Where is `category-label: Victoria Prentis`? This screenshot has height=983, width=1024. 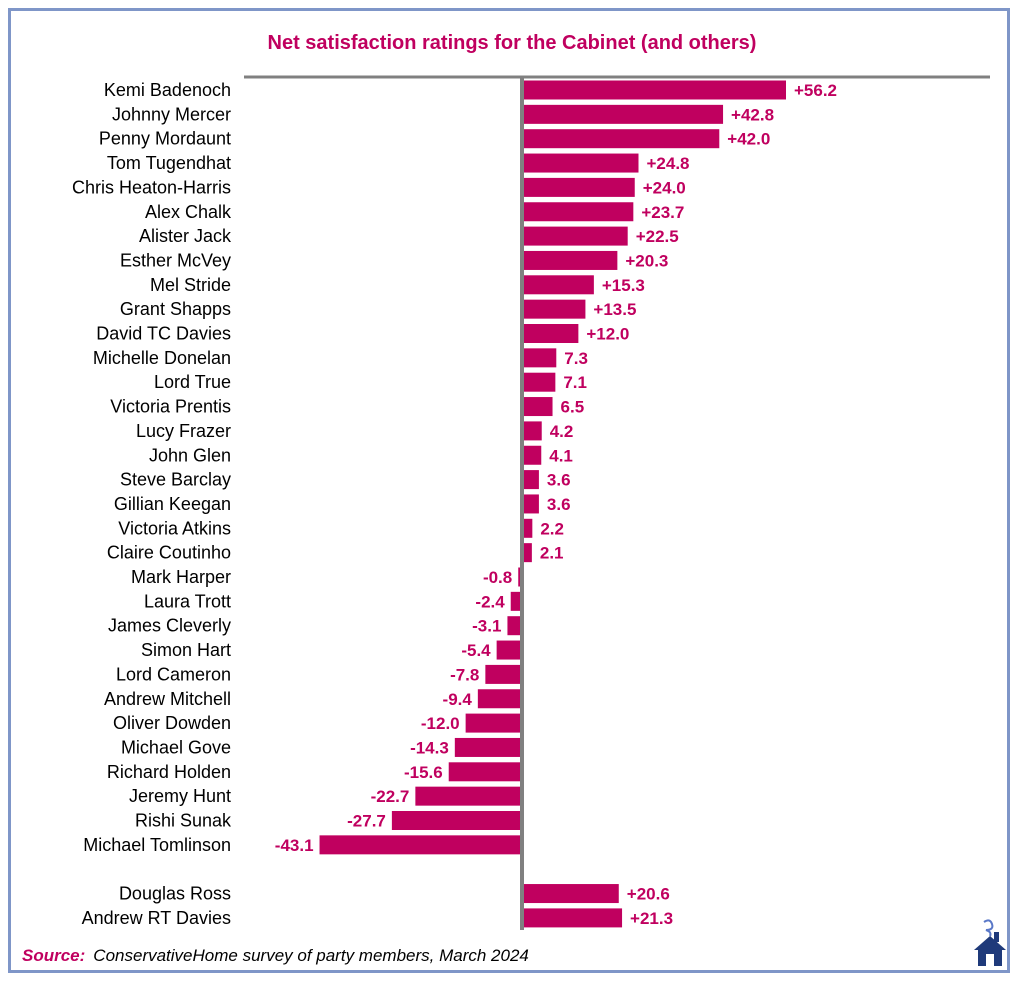 category-label: Victoria Prentis is located at coordinates (170, 407).